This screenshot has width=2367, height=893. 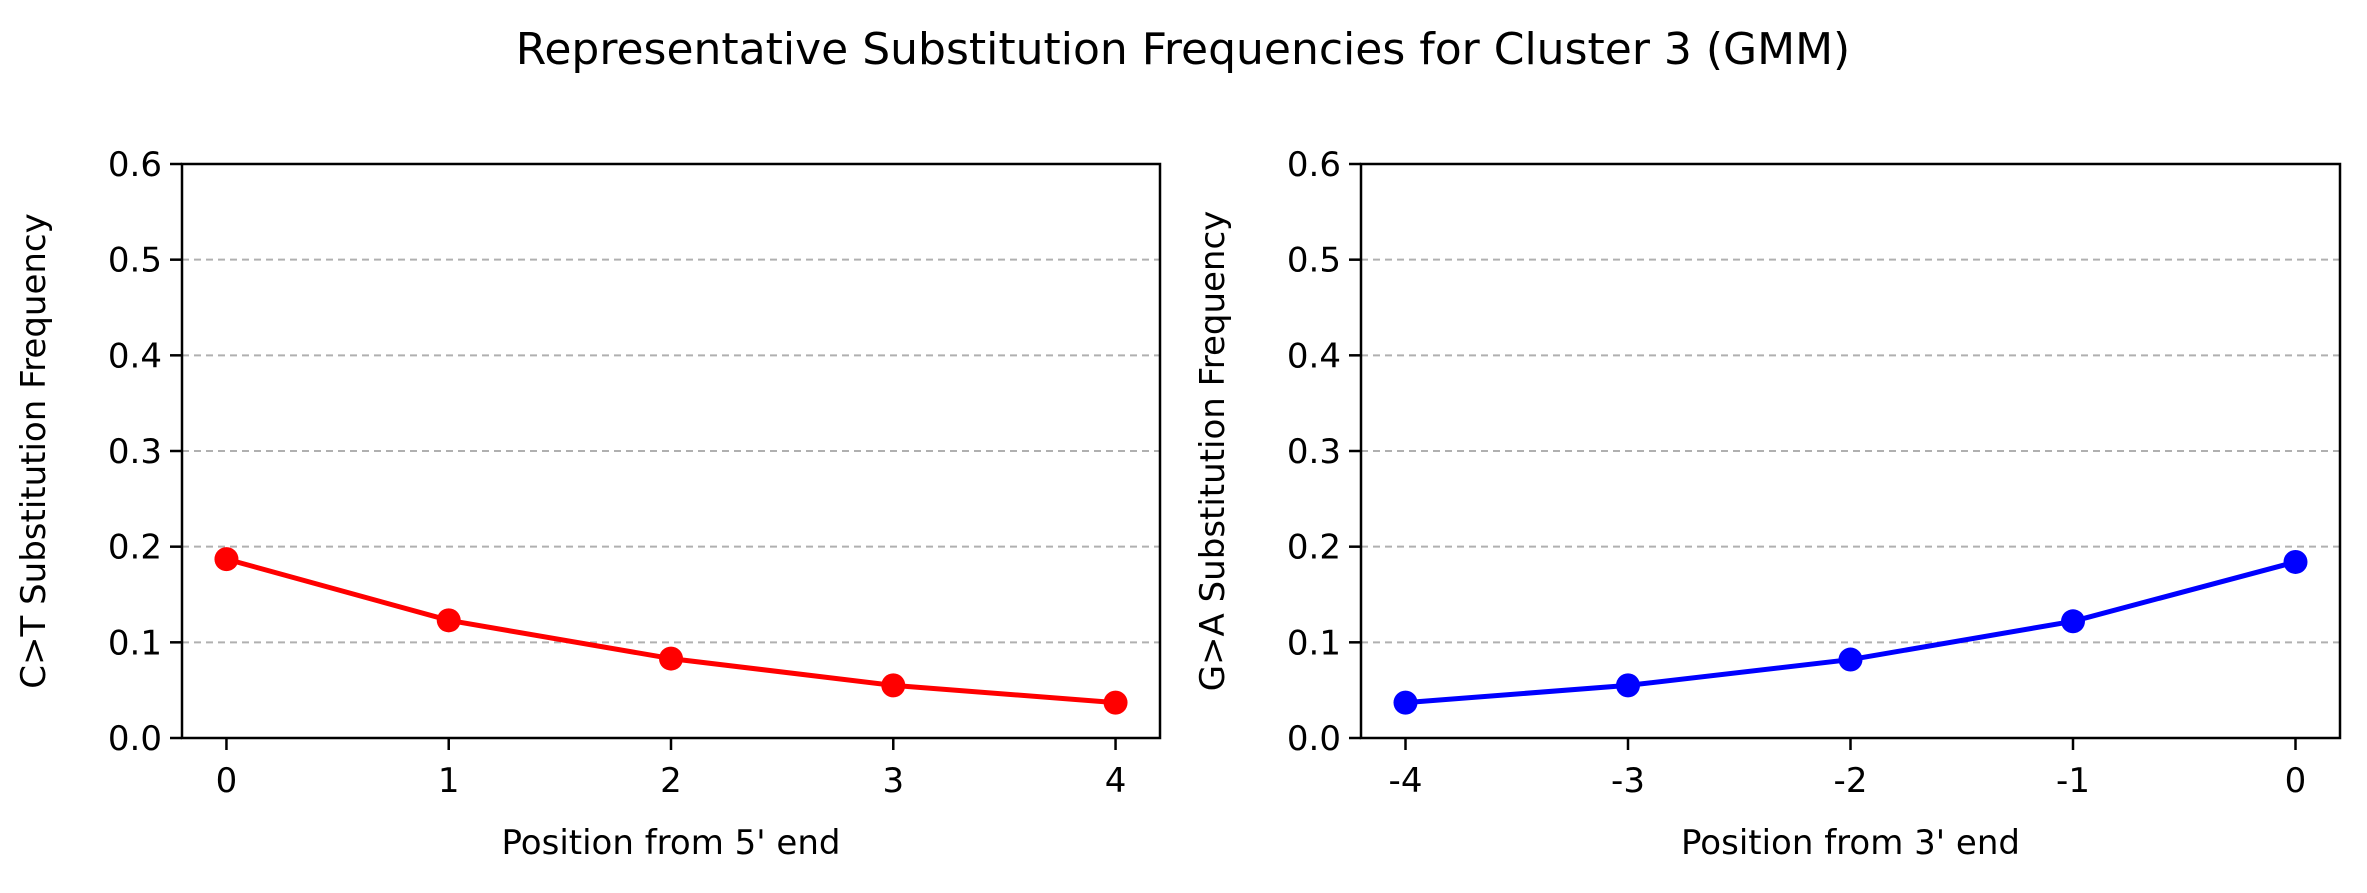 What do you see at coordinates (1851, 781) in the screenshot?
I see `x-tick-label: -2` at bounding box center [1851, 781].